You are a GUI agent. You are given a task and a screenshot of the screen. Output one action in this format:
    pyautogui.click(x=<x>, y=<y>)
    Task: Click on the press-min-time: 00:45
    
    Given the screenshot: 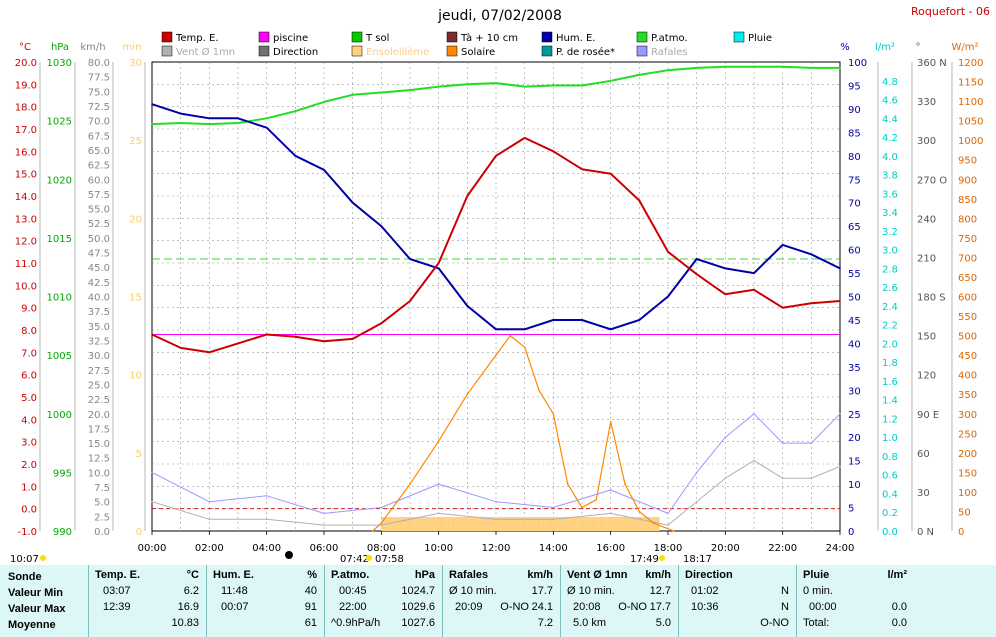 What is the action you would take?
    pyautogui.click(x=353, y=591)
    